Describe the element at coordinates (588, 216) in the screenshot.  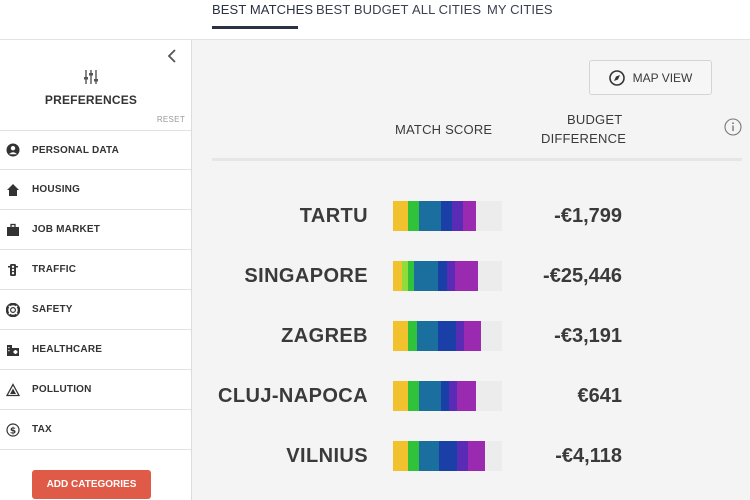
I see `budget-difference: -€1,799` at that location.